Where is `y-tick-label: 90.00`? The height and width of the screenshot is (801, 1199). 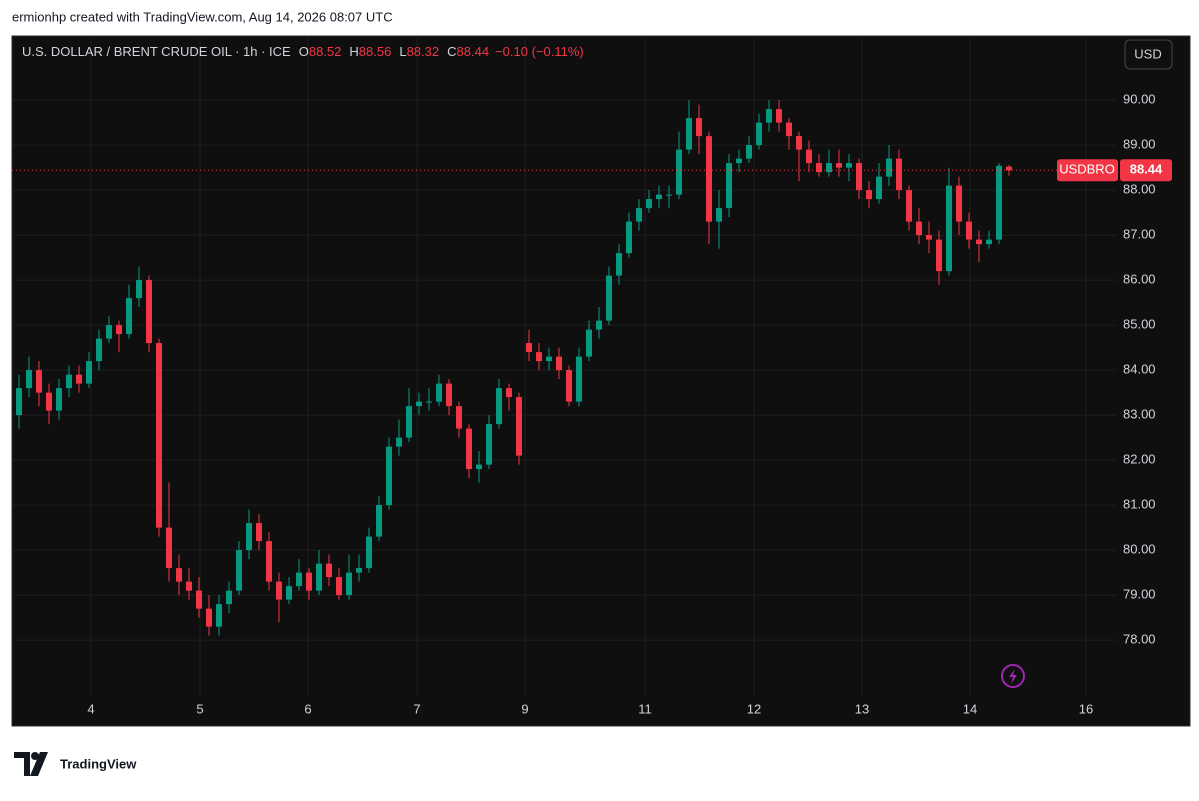
y-tick-label: 90.00 is located at coordinates (1139, 99).